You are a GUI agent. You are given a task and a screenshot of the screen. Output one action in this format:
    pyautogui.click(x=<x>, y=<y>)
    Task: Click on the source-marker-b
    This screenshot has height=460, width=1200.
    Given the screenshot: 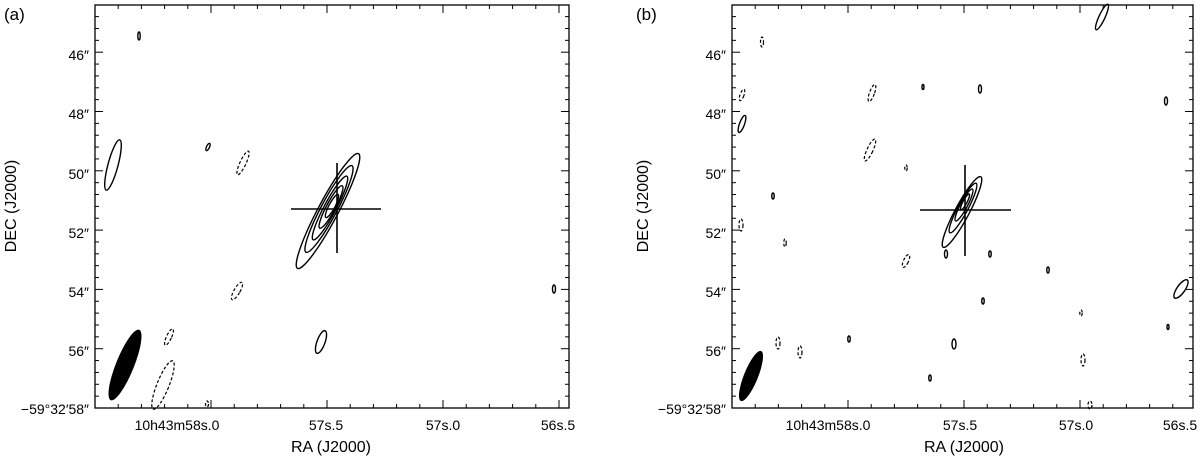 What is the action you would take?
    pyautogui.click(x=965, y=210)
    